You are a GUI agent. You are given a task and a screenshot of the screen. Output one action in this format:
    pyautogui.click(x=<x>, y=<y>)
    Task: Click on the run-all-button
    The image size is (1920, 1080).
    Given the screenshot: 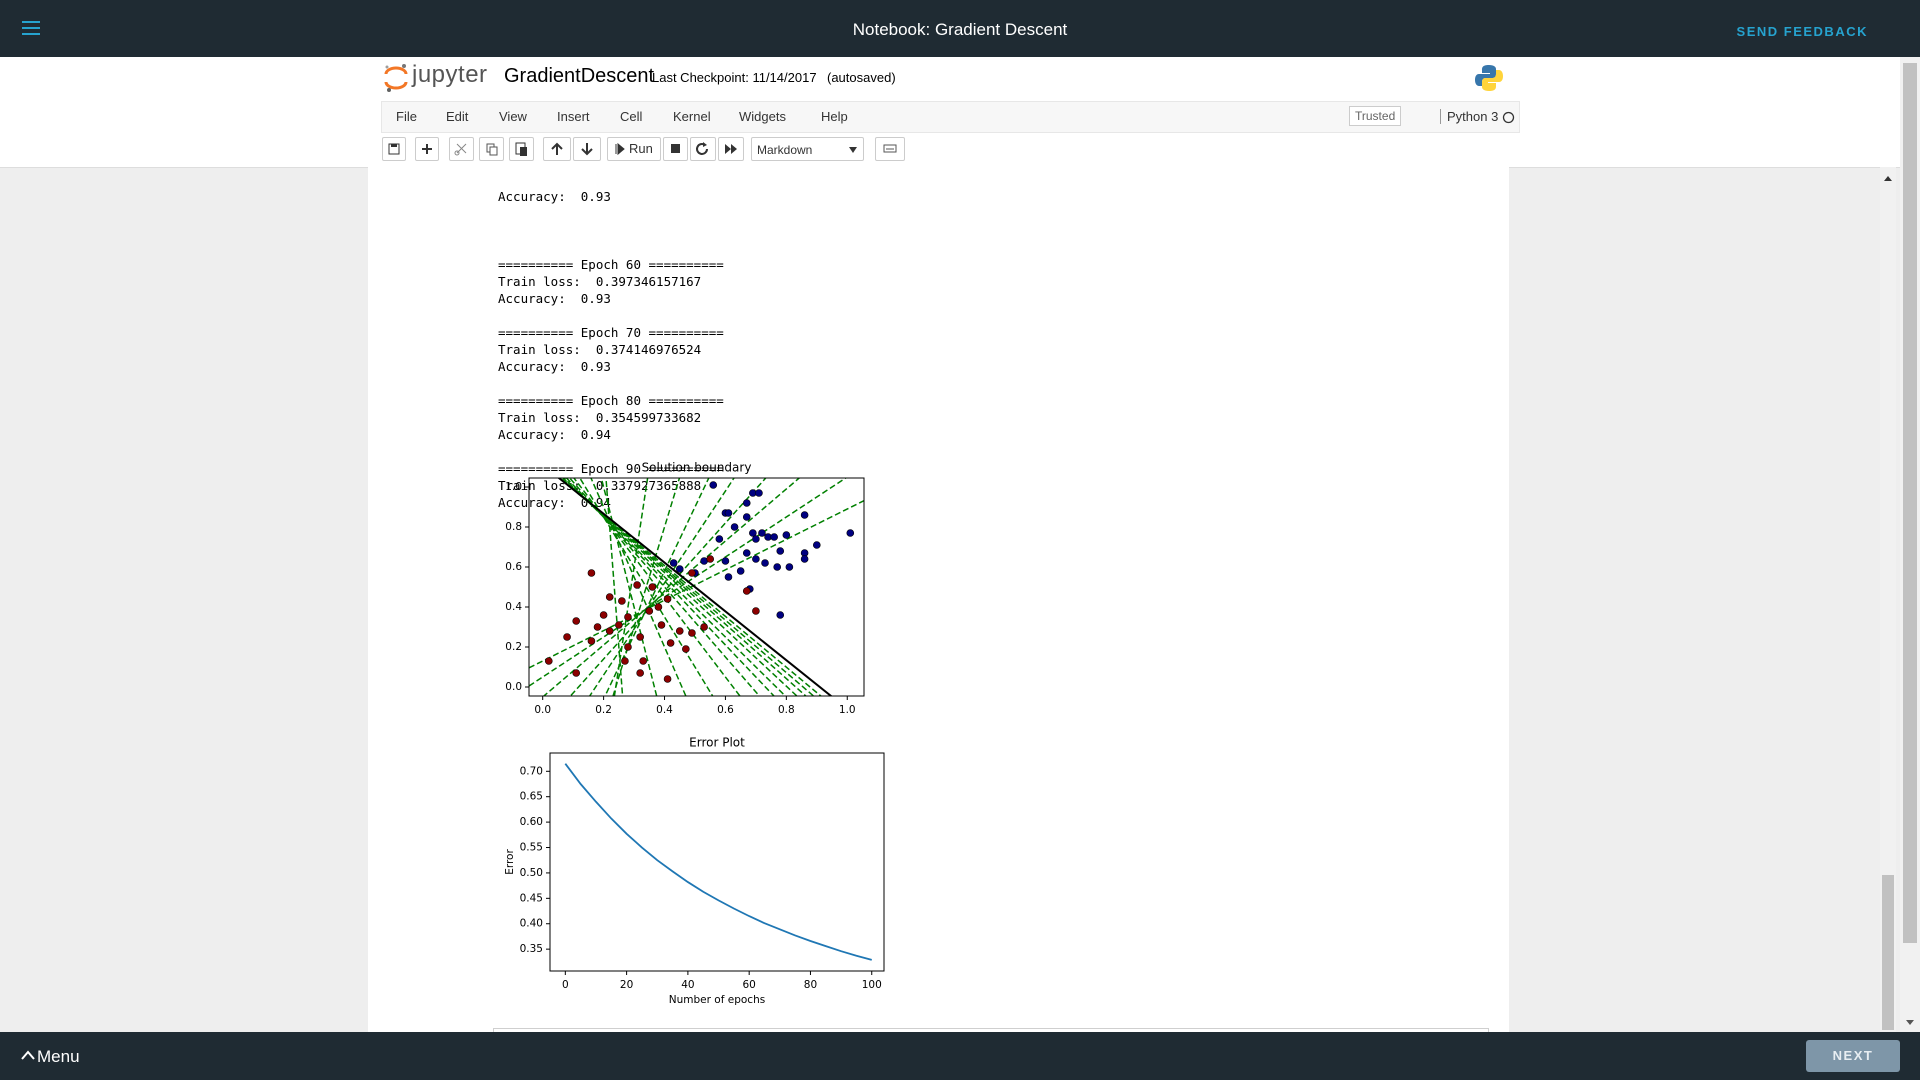 What is the action you would take?
    pyautogui.click(x=731, y=149)
    